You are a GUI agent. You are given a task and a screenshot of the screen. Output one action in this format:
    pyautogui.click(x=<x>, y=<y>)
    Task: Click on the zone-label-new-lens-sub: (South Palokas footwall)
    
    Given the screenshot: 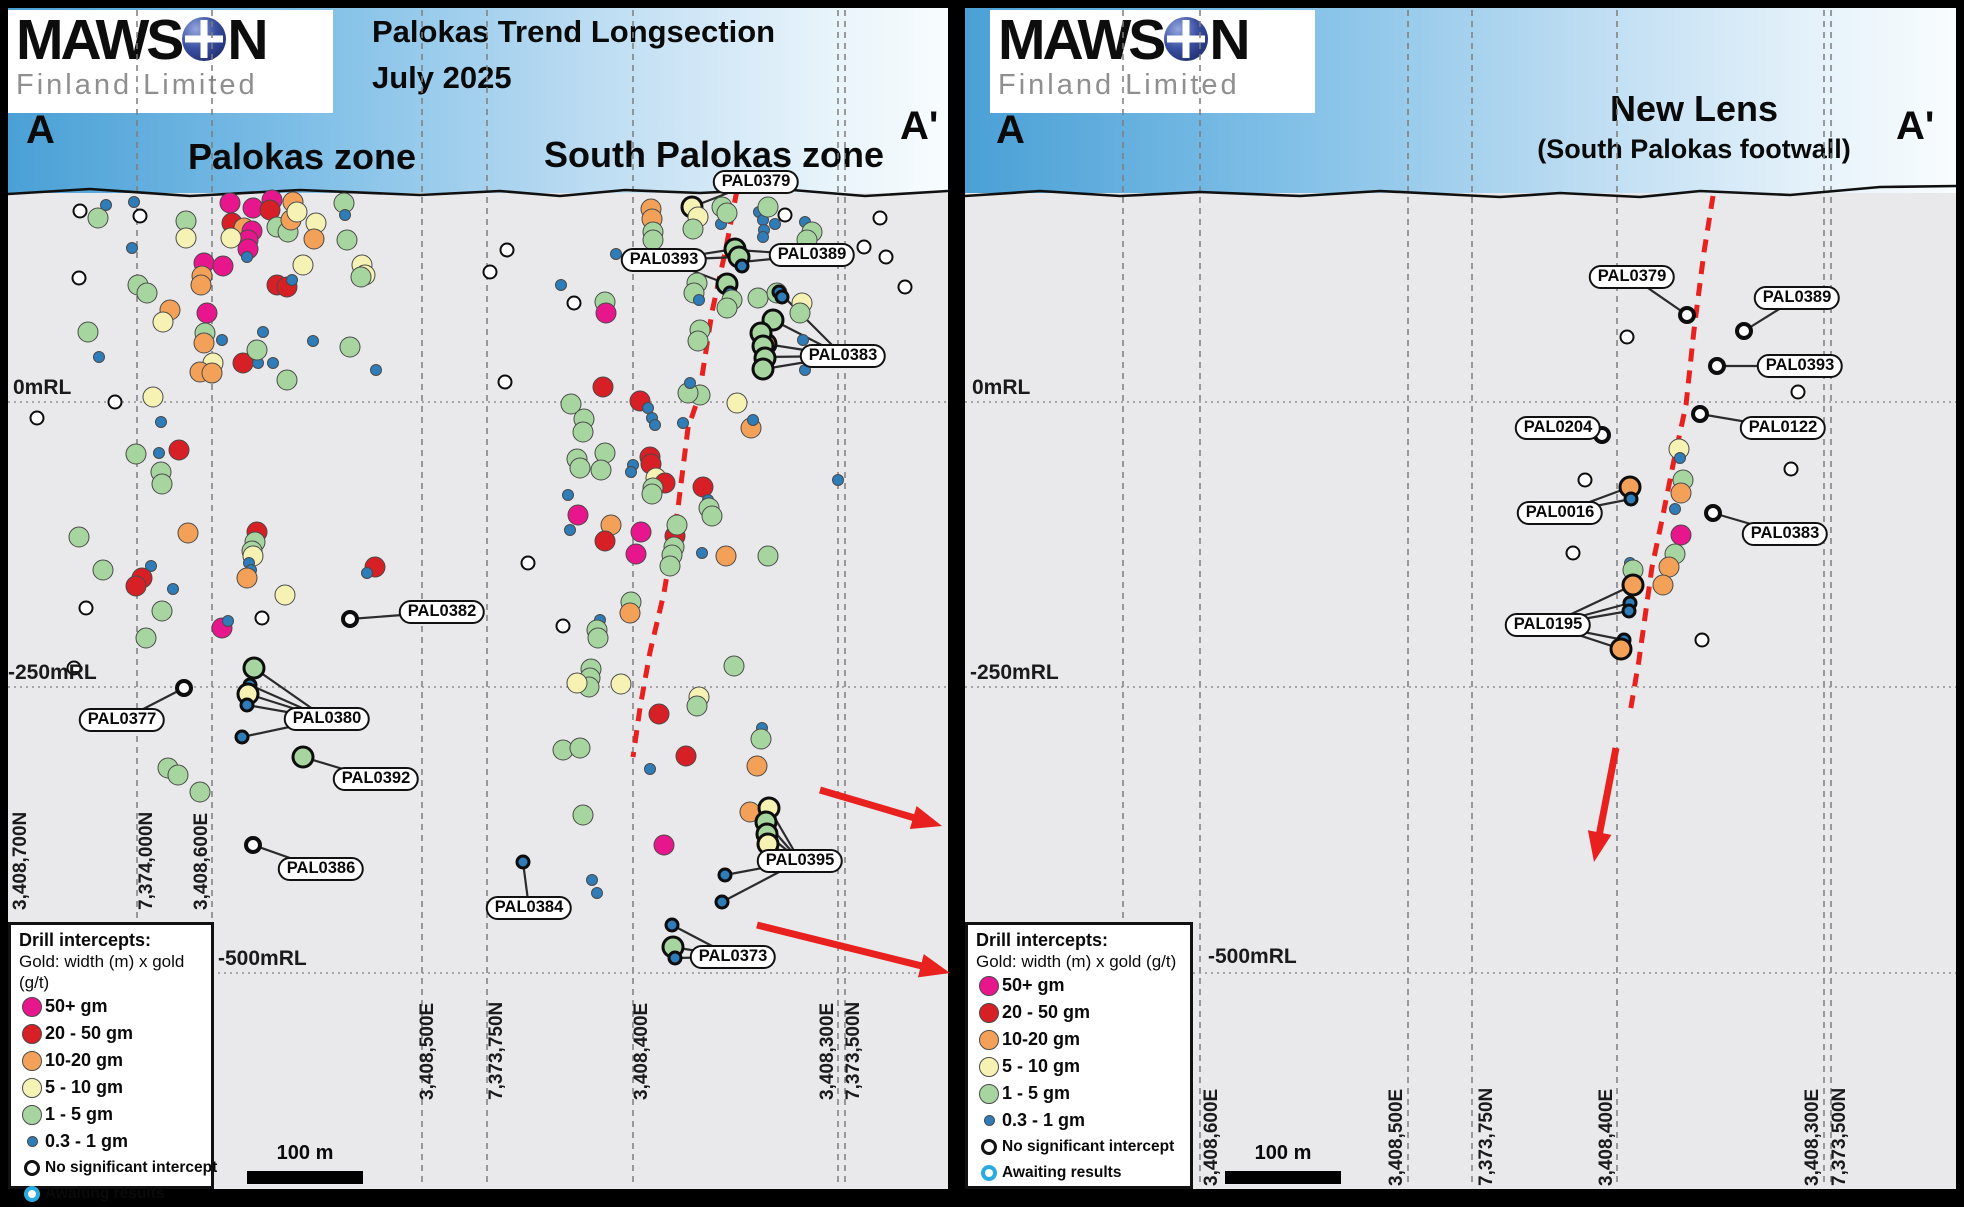 What is the action you would take?
    pyautogui.click(x=1694, y=149)
    